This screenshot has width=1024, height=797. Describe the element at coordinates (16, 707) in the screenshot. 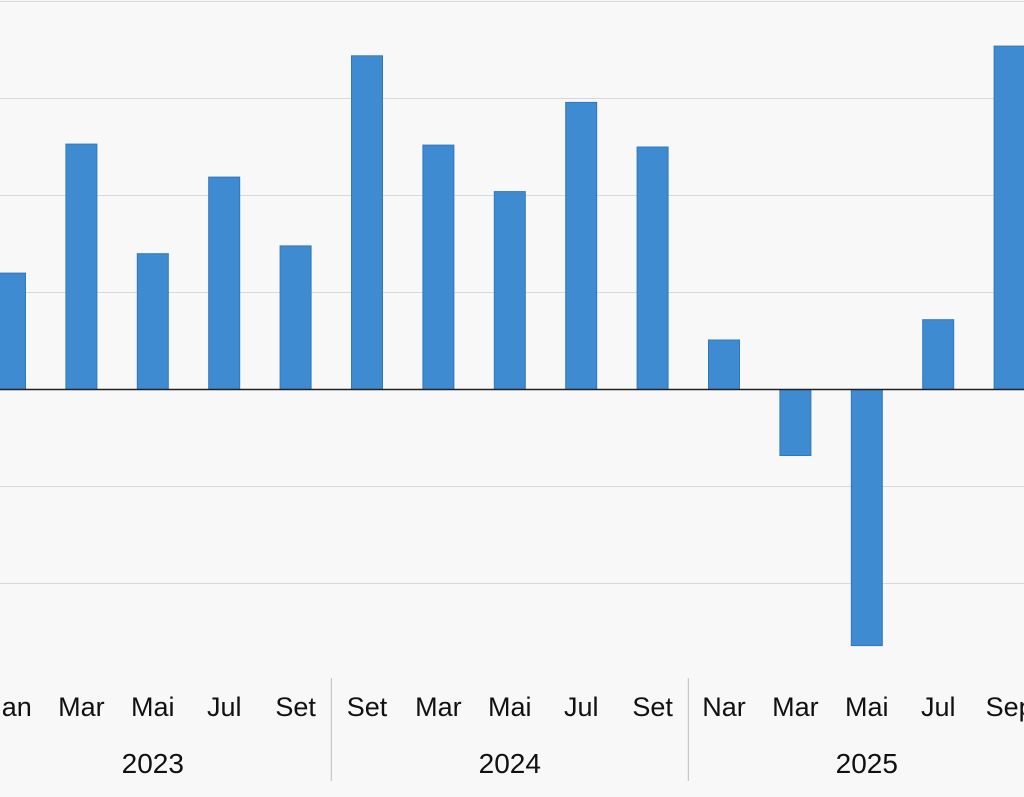

I see `x-tick-label: Jan` at that location.